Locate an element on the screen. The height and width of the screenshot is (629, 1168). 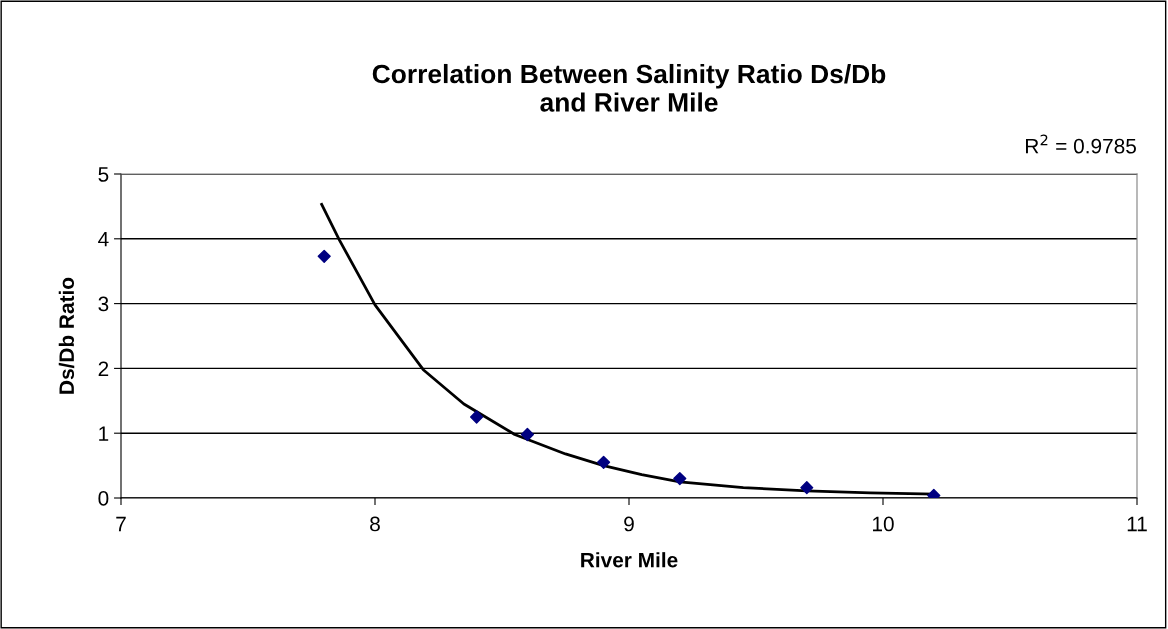
x-tick-label: 10 is located at coordinates (883, 524).